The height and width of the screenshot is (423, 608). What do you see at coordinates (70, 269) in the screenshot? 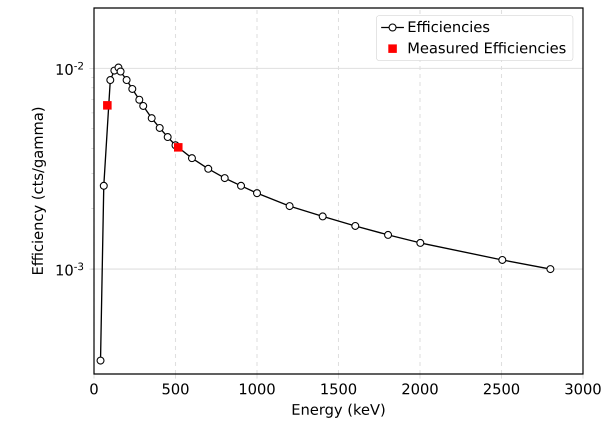
I see `y-tick-label: 10$^{-3}$` at bounding box center [70, 269].